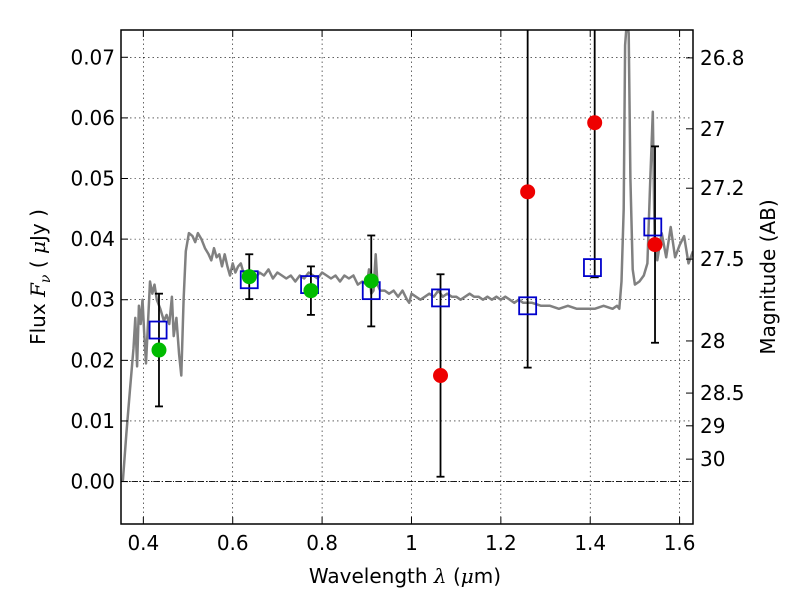 The image size is (800, 600). Describe the element at coordinates (722, 58) in the screenshot. I see `y2-tick-label: 26.8` at that location.